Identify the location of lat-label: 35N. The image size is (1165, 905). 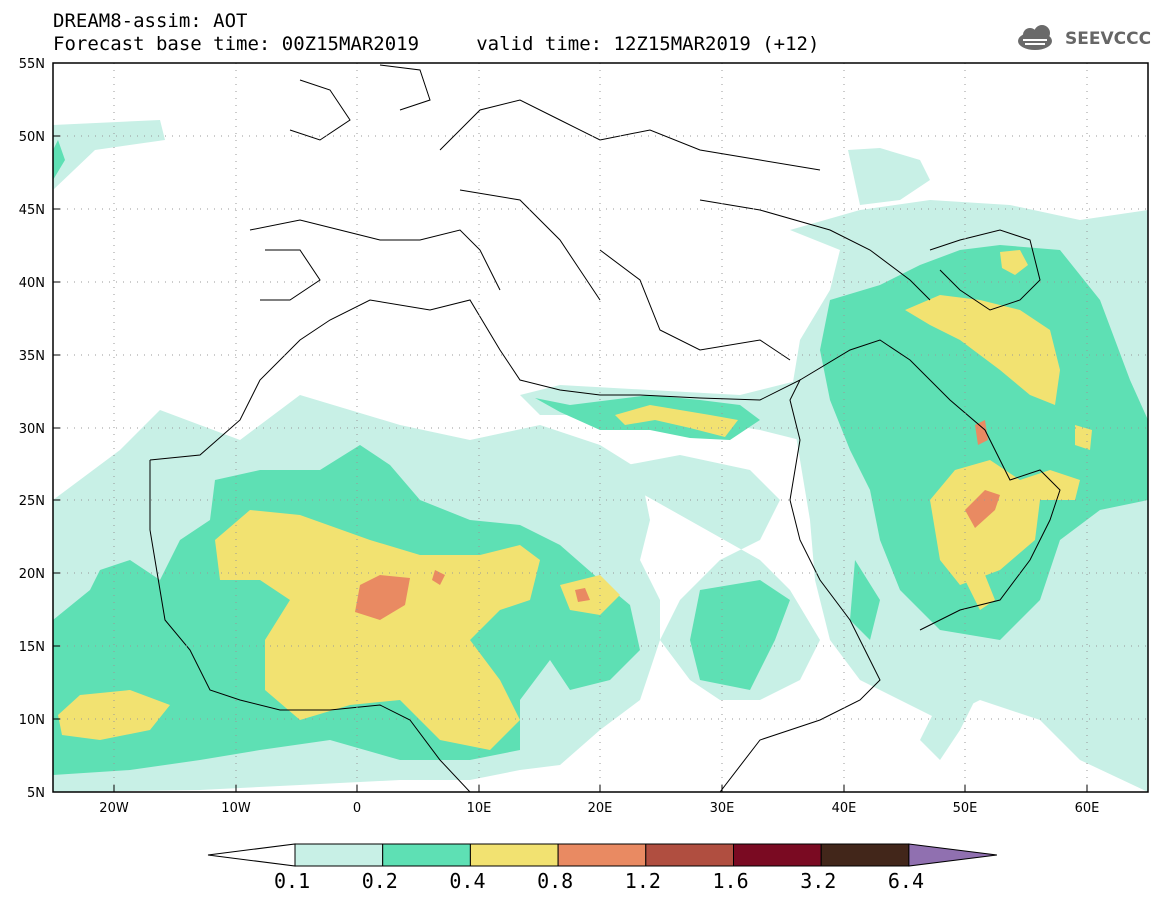
(32, 356).